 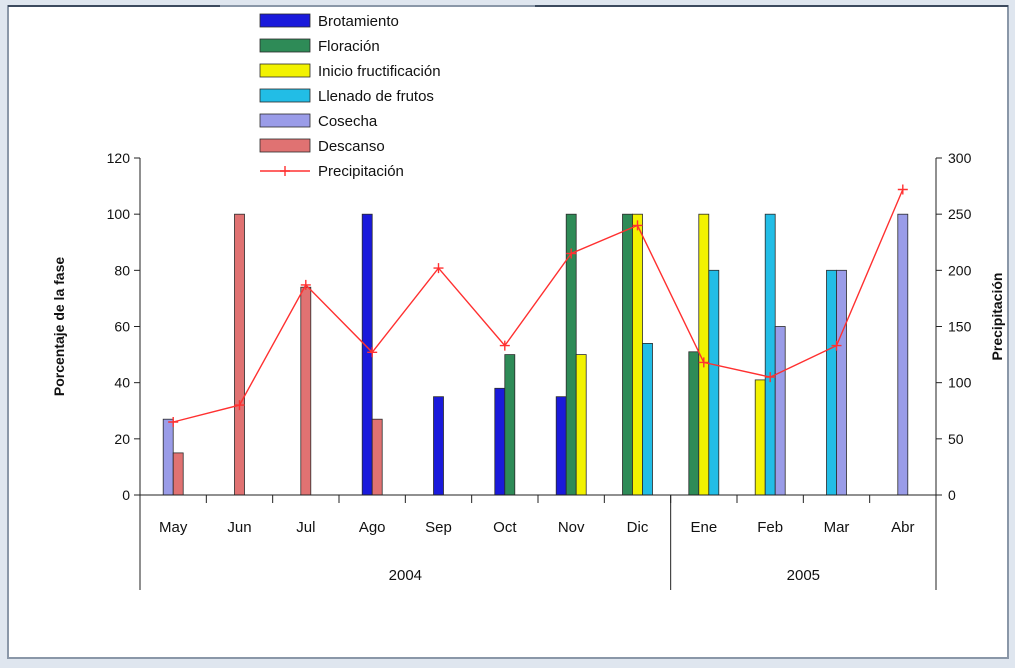 I want to click on right-axis-tick-label: 100, so click(x=960, y=383).